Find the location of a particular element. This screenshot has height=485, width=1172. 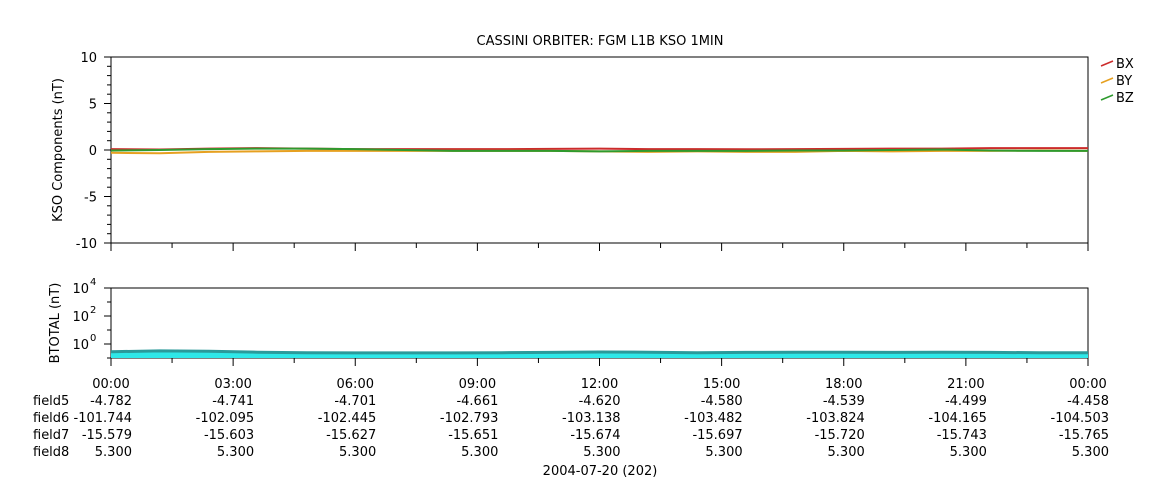

chart-title: CASSINI ORBITER: FGM L1B KSO 1MIN is located at coordinates (600, 41).